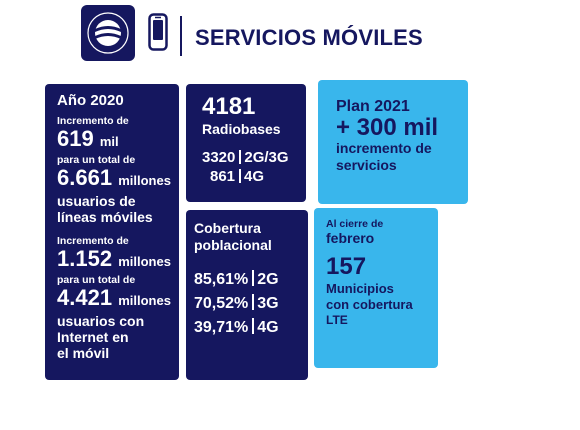 This screenshot has height=430, width=580. I want to click on municipalities-label-2: con cobertura, so click(369, 304).